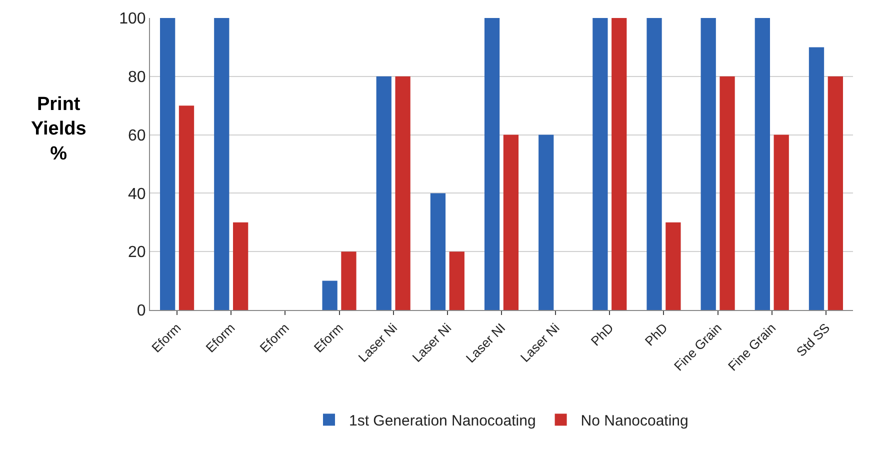 This screenshot has height=449, width=873. I want to click on y-tick-label: 80, so click(137, 77).